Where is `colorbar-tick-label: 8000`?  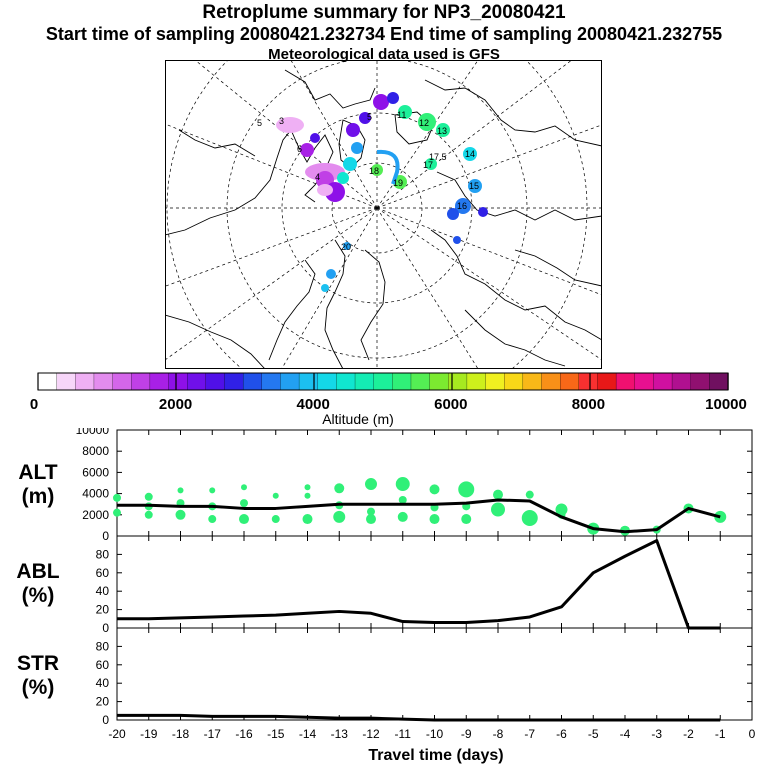
colorbar-tick-label: 8000 is located at coordinates (588, 404).